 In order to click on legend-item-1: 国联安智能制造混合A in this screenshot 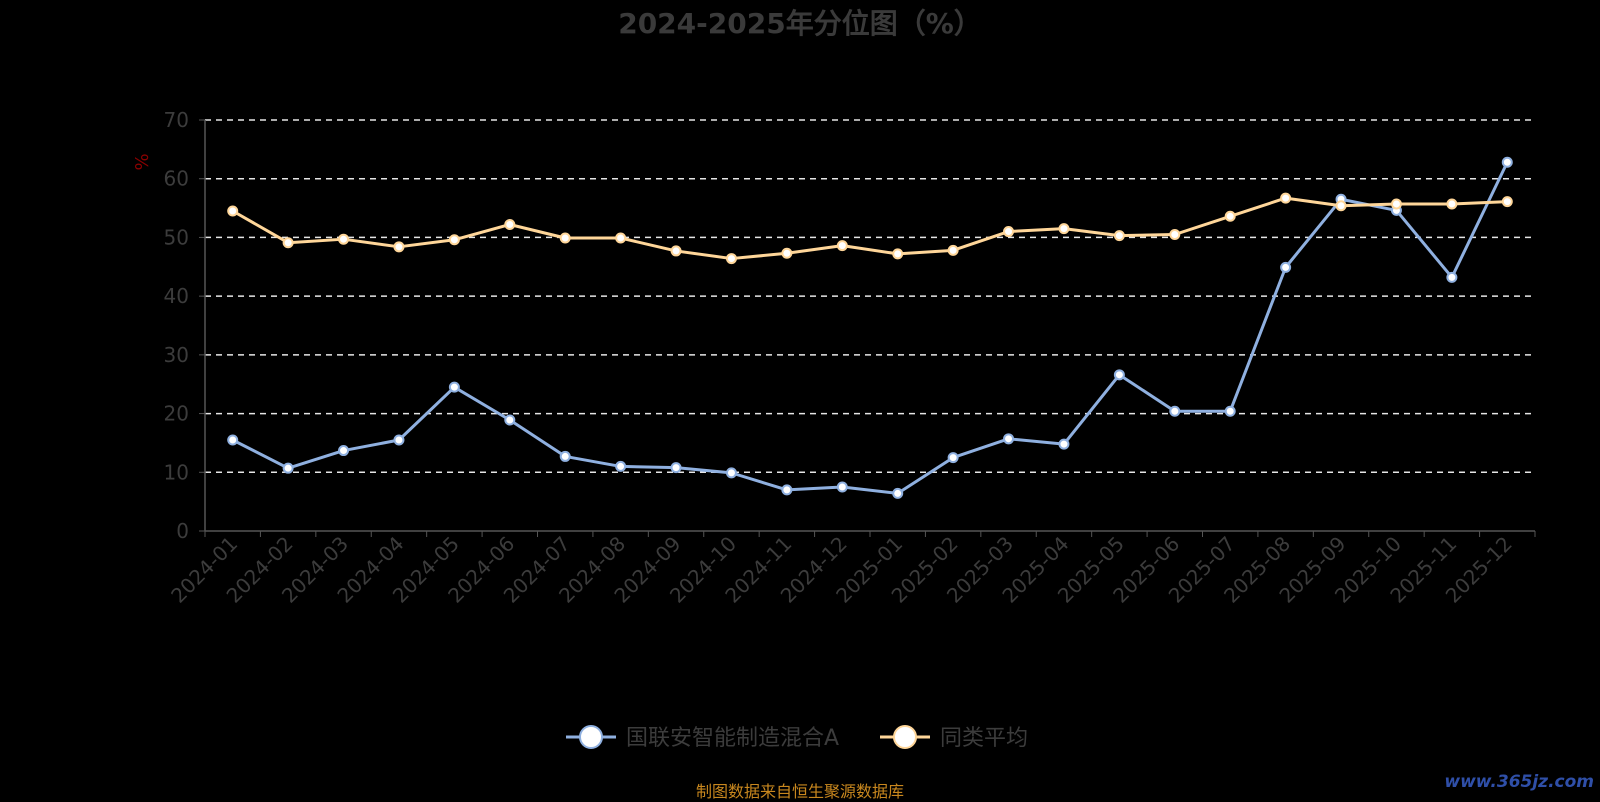, I will do `click(702, 738)`.